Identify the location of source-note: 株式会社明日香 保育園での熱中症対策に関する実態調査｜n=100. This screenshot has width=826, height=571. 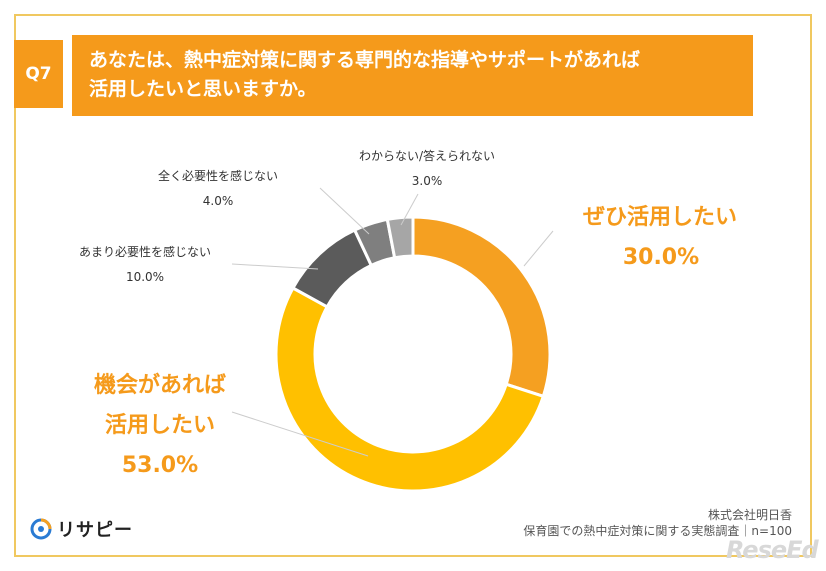
(657, 523).